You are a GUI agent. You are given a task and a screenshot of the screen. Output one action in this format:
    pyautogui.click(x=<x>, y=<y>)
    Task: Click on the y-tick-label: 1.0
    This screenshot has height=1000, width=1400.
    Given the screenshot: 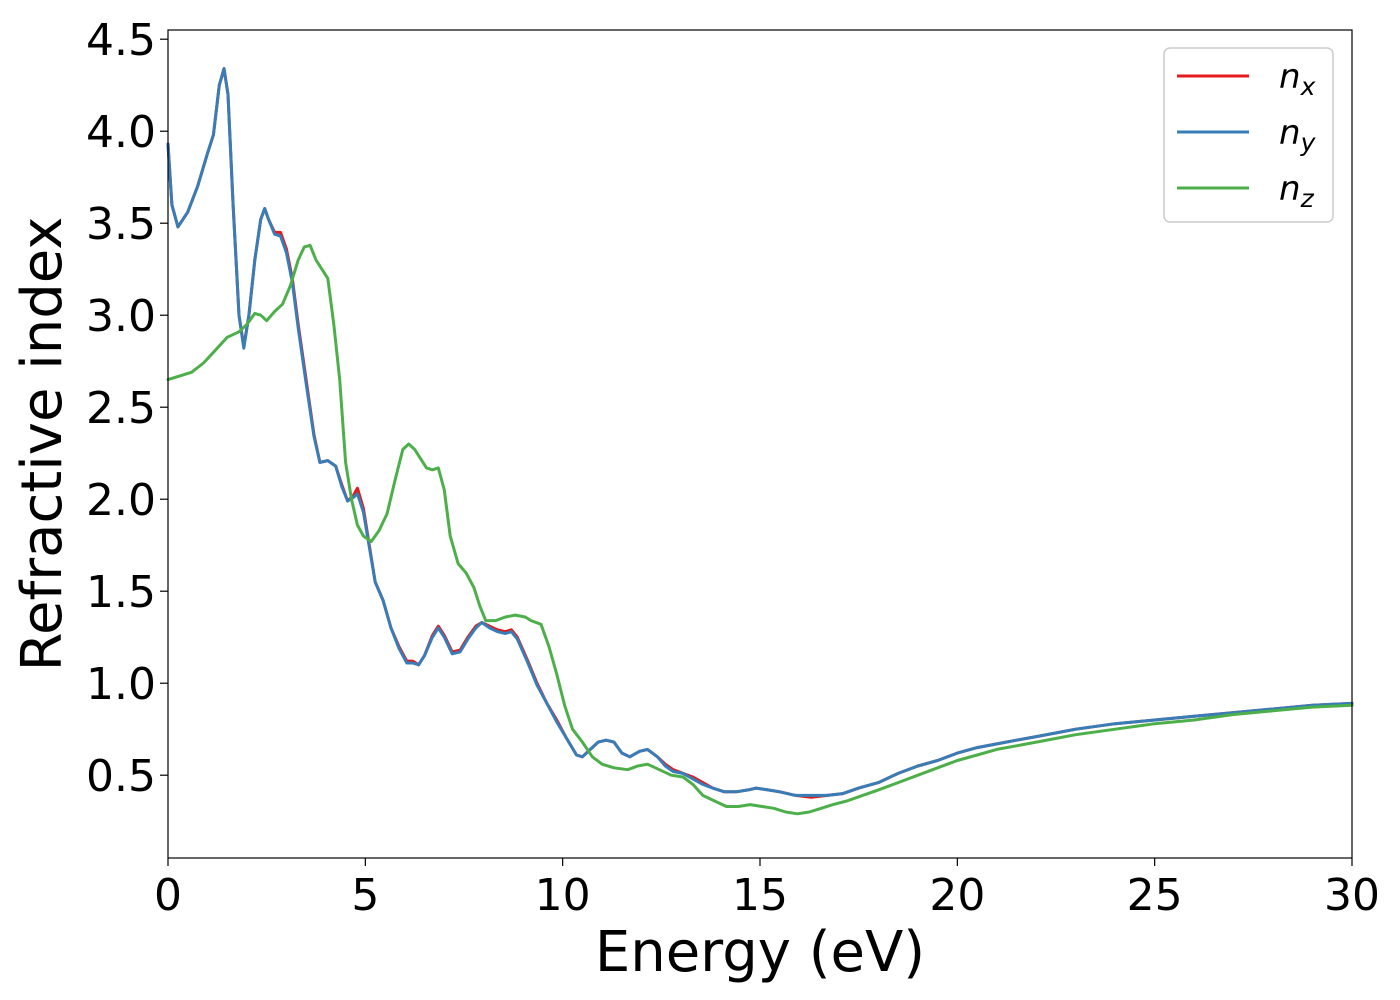 What is the action you would take?
    pyautogui.click(x=121, y=684)
    